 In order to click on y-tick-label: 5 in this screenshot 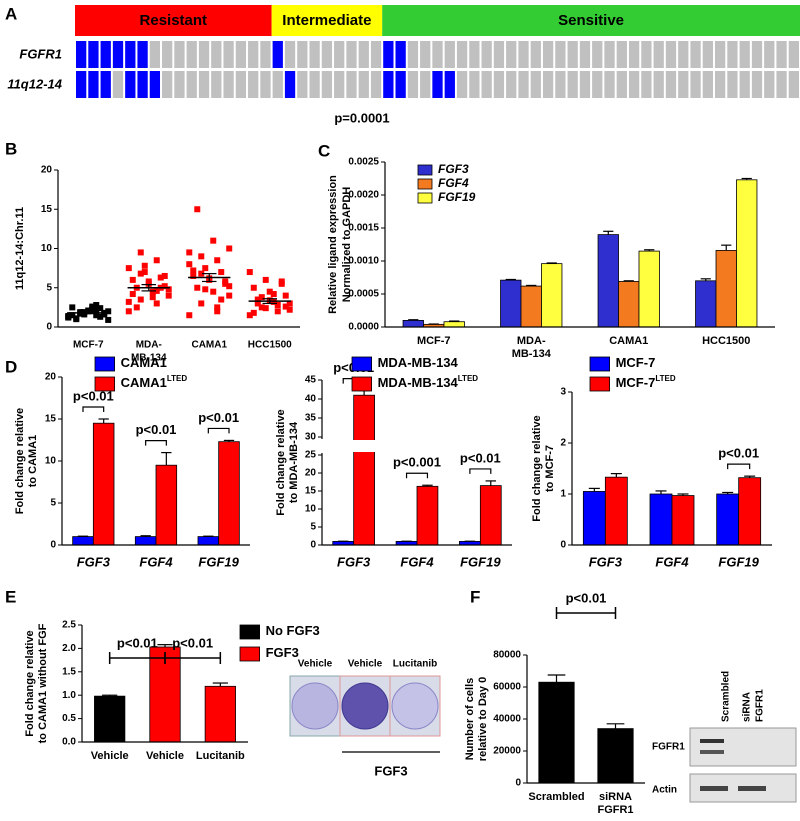, I will do `click(313, 527)`.